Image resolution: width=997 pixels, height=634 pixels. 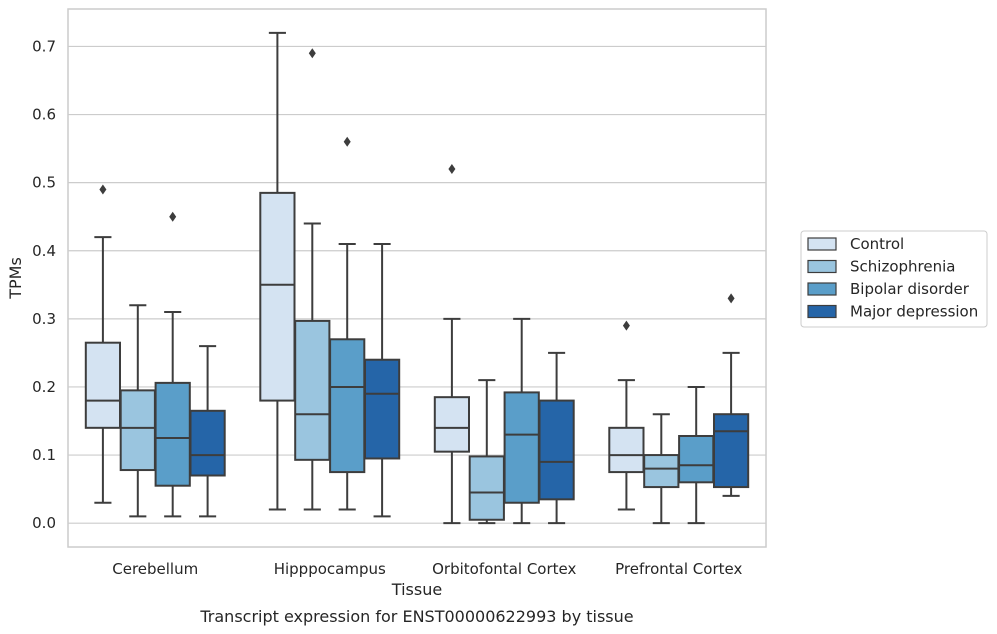 I want to click on x-axis-title: Tissue, so click(x=416, y=589).